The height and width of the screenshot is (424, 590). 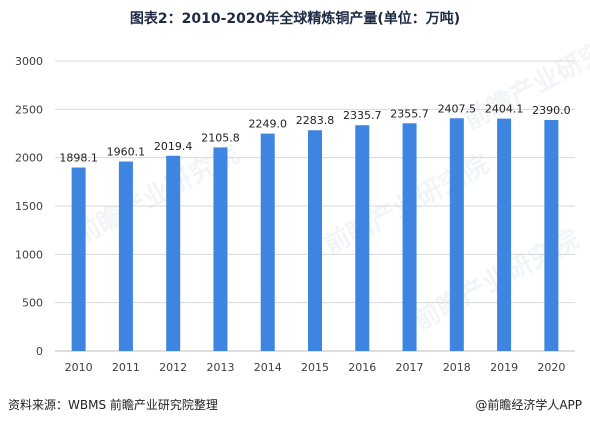 I want to click on bar-2019, so click(x=504, y=234).